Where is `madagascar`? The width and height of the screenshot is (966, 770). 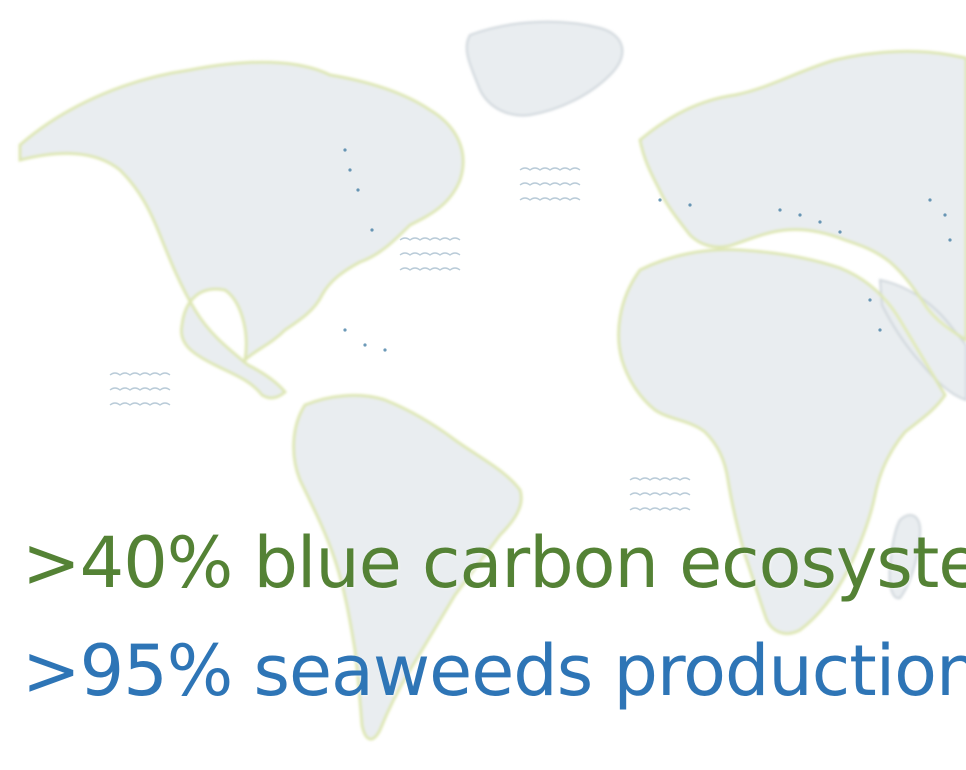 madagascar is located at coordinates (905, 557).